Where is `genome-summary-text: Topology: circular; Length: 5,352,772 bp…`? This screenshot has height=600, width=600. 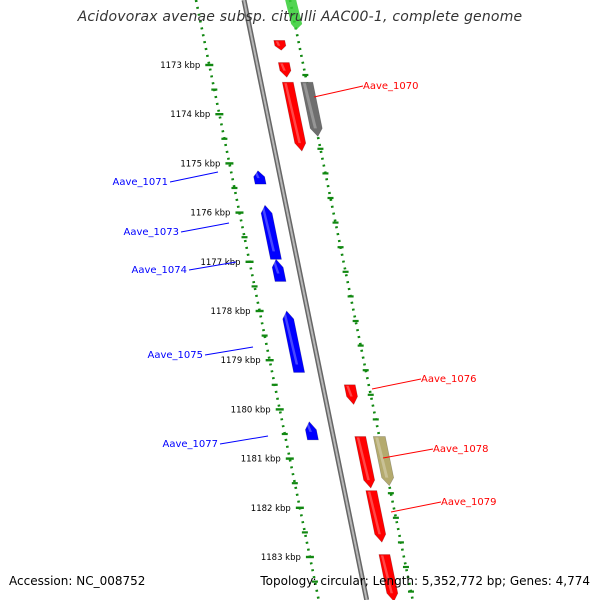
genome-summary-text: Topology: circular; Length: 5,352,772 bp… is located at coordinates (425, 581).